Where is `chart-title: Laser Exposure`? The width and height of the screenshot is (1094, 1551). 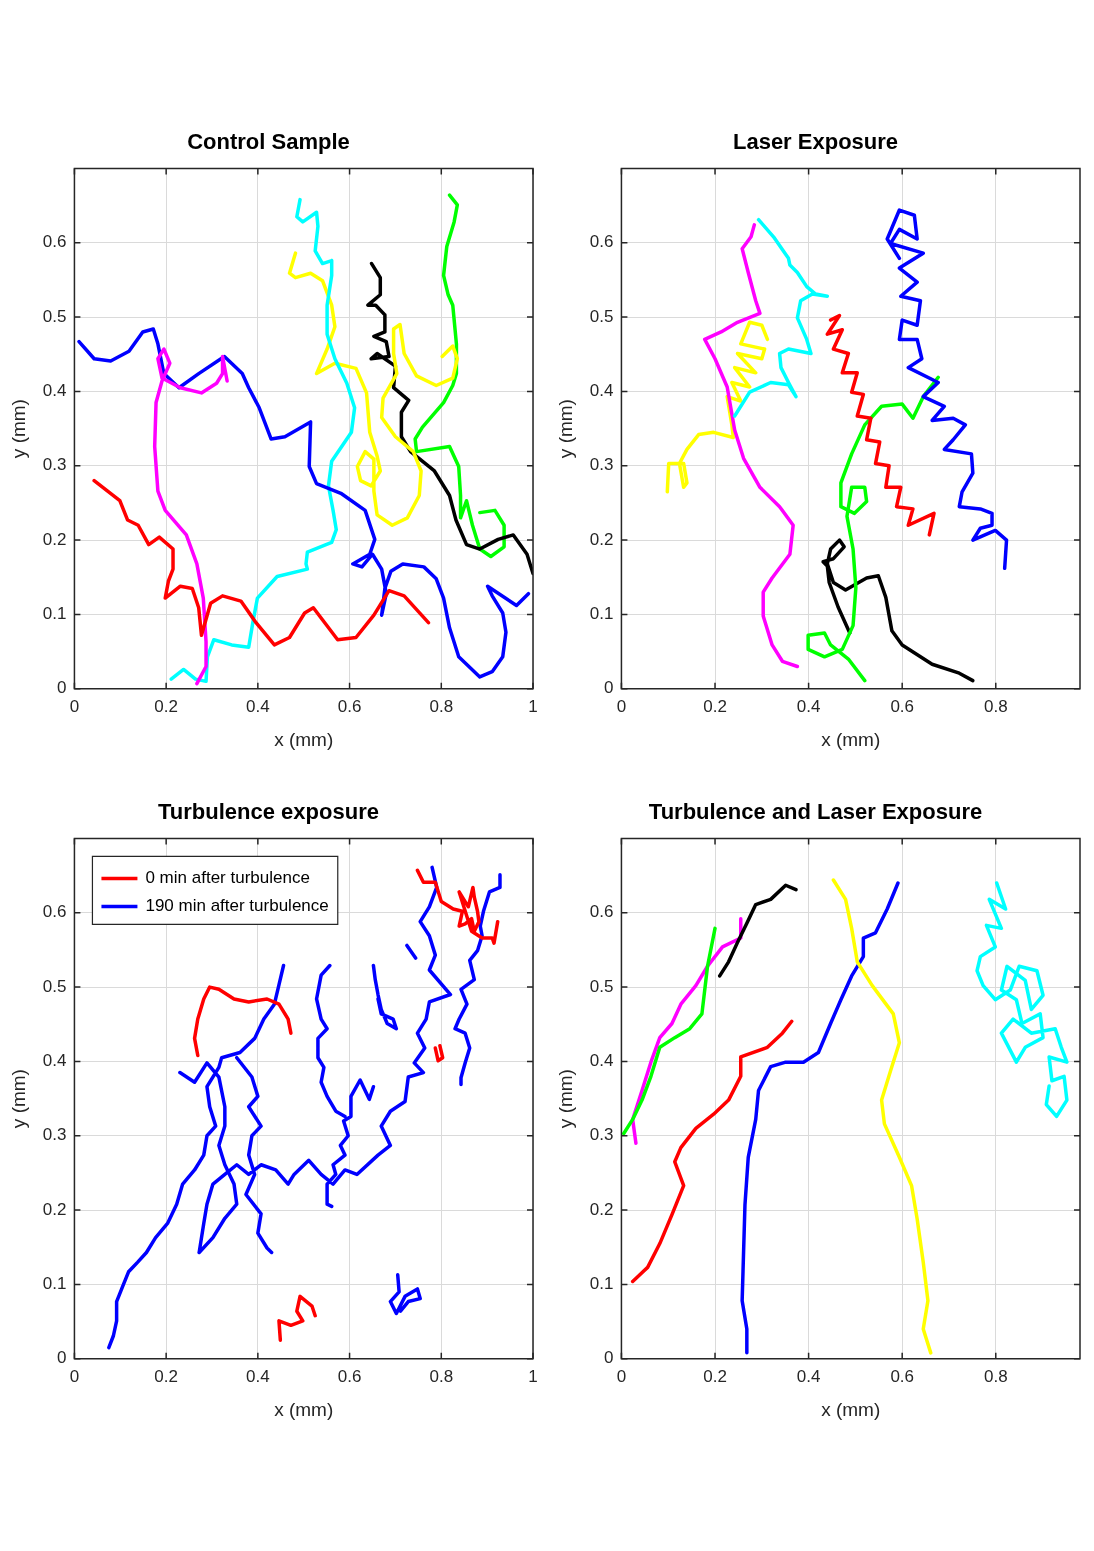
chart-title: Laser Exposure is located at coordinates (815, 142).